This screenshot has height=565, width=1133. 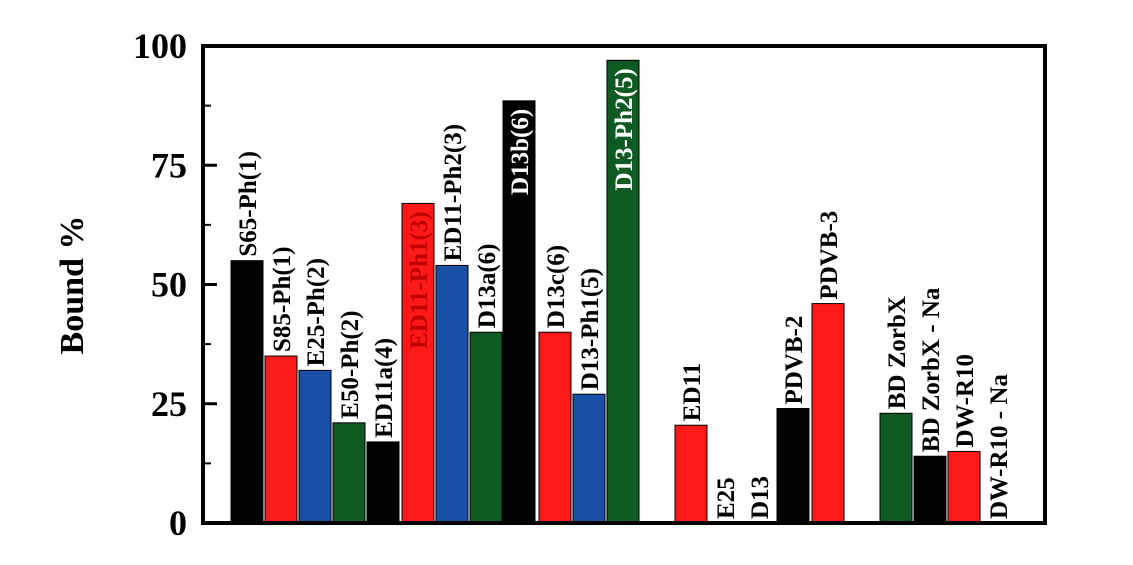 I want to click on bar-label-ed11: ED11, so click(x=692, y=392).